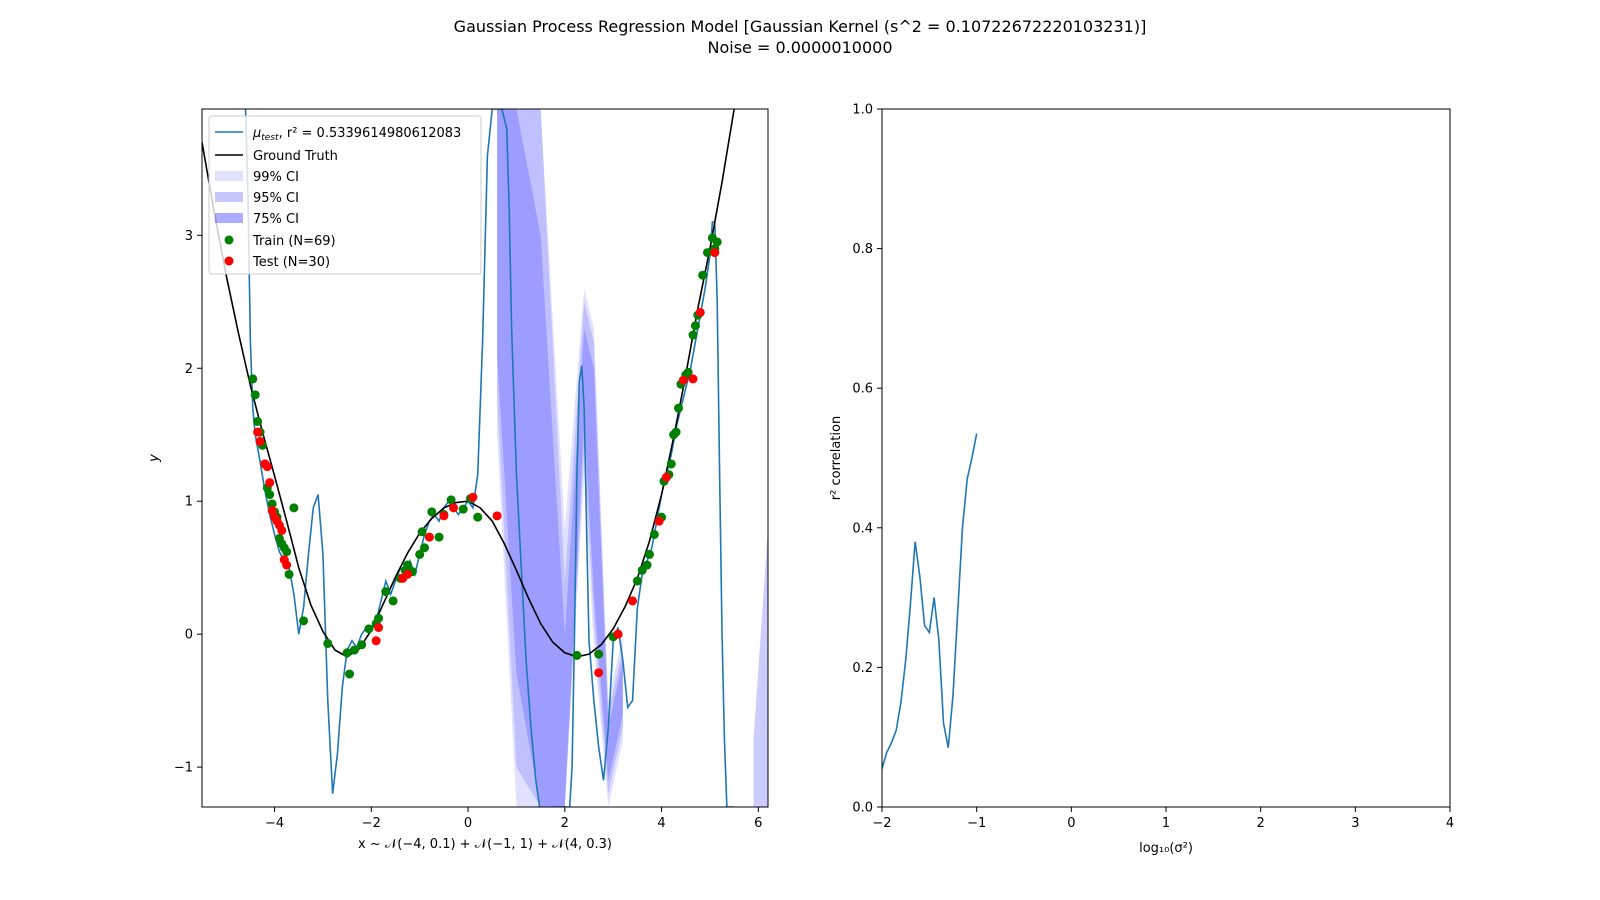 This screenshot has width=1600, height=900. What do you see at coordinates (976, 823) in the screenshot?
I see `x-tick-label: −1` at bounding box center [976, 823].